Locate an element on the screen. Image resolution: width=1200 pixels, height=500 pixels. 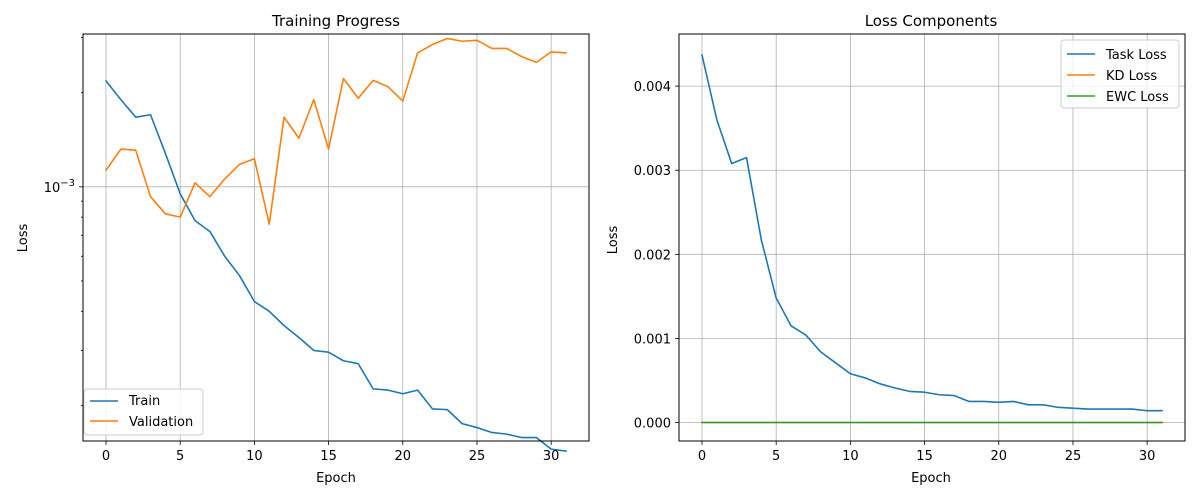
training-progress-x-tick-label: 10 is located at coordinates (254, 456).